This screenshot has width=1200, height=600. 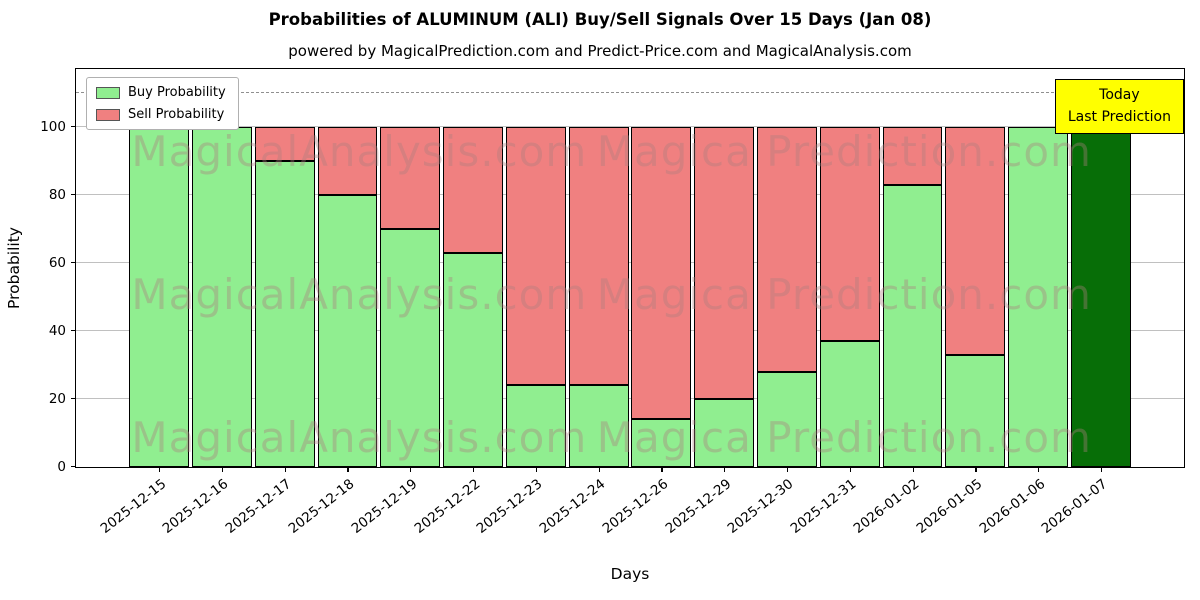 What do you see at coordinates (698, 506) in the screenshot?
I see `x-tick-label: 2025-12-29` at bounding box center [698, 506].